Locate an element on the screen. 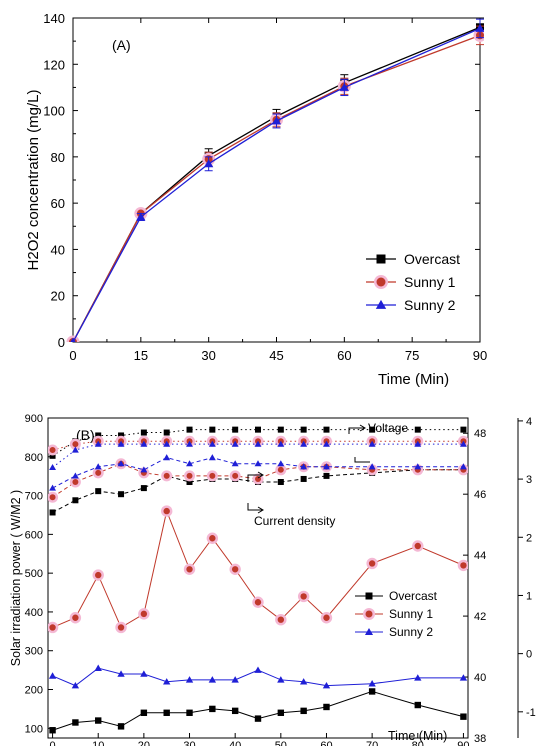 Image resolution: width=550 pixels, height=746 pixels. panel-b-x-tick-label: 80 is located at coordinates (418, 743).